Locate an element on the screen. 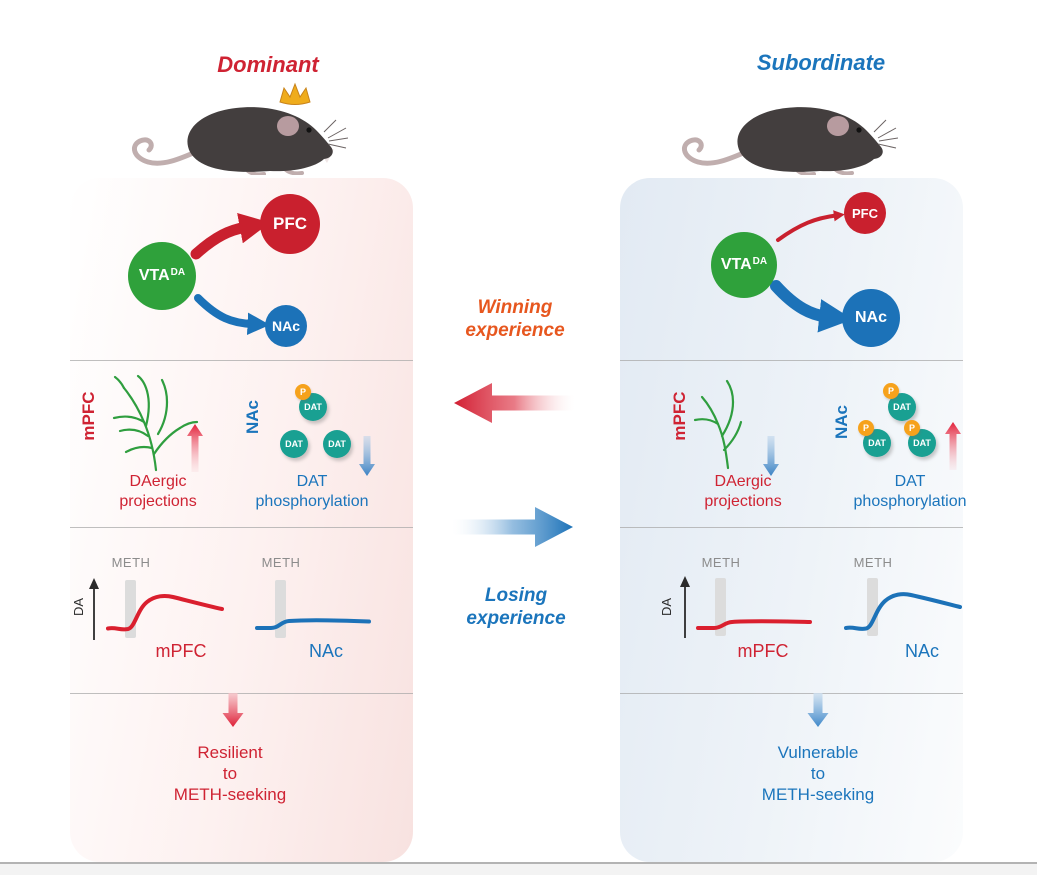 Image resolution: width=1037 pixels, height=875 pixels. dominant-mouse-icon is located at coordinates (239, 128).